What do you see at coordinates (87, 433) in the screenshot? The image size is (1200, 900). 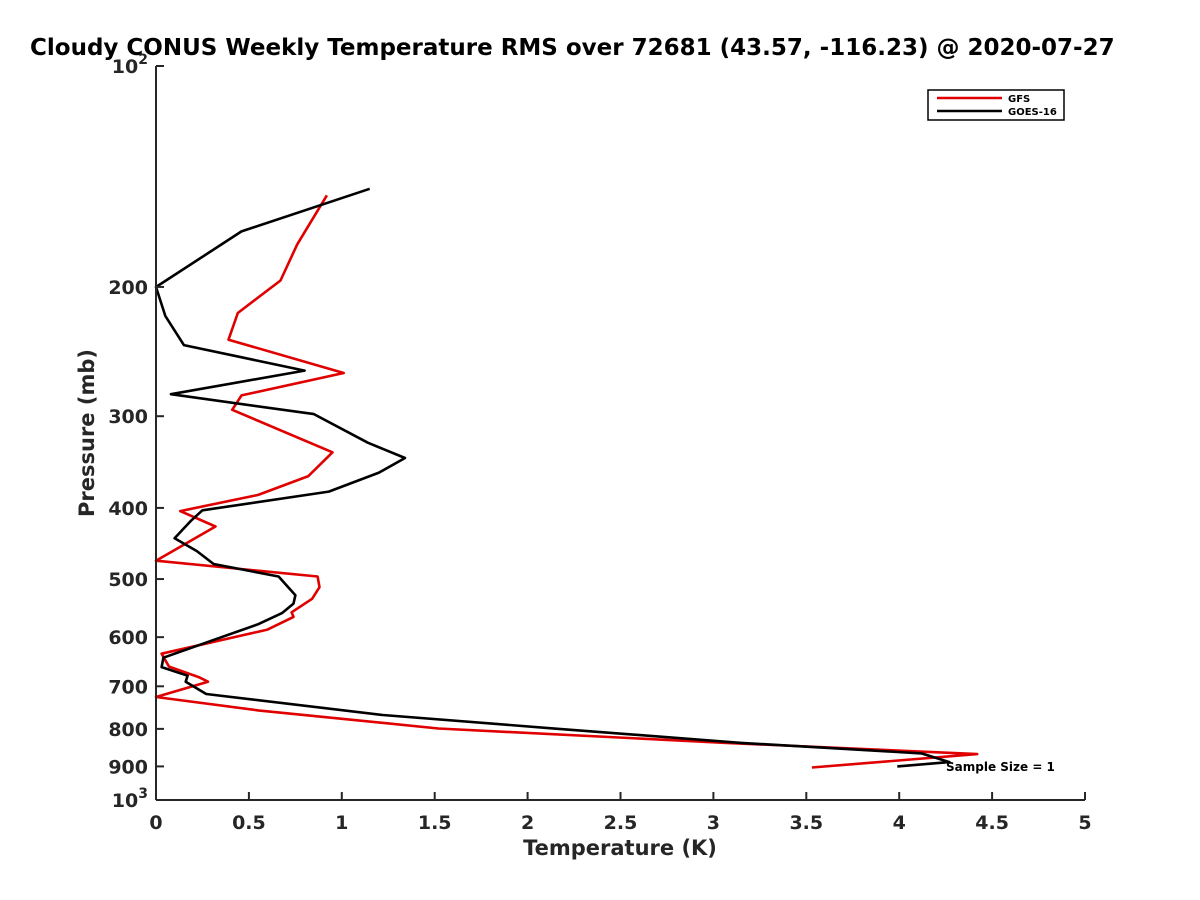 I see `y-axis-label: Pressure (mb)` at bounding box center [87, 433].